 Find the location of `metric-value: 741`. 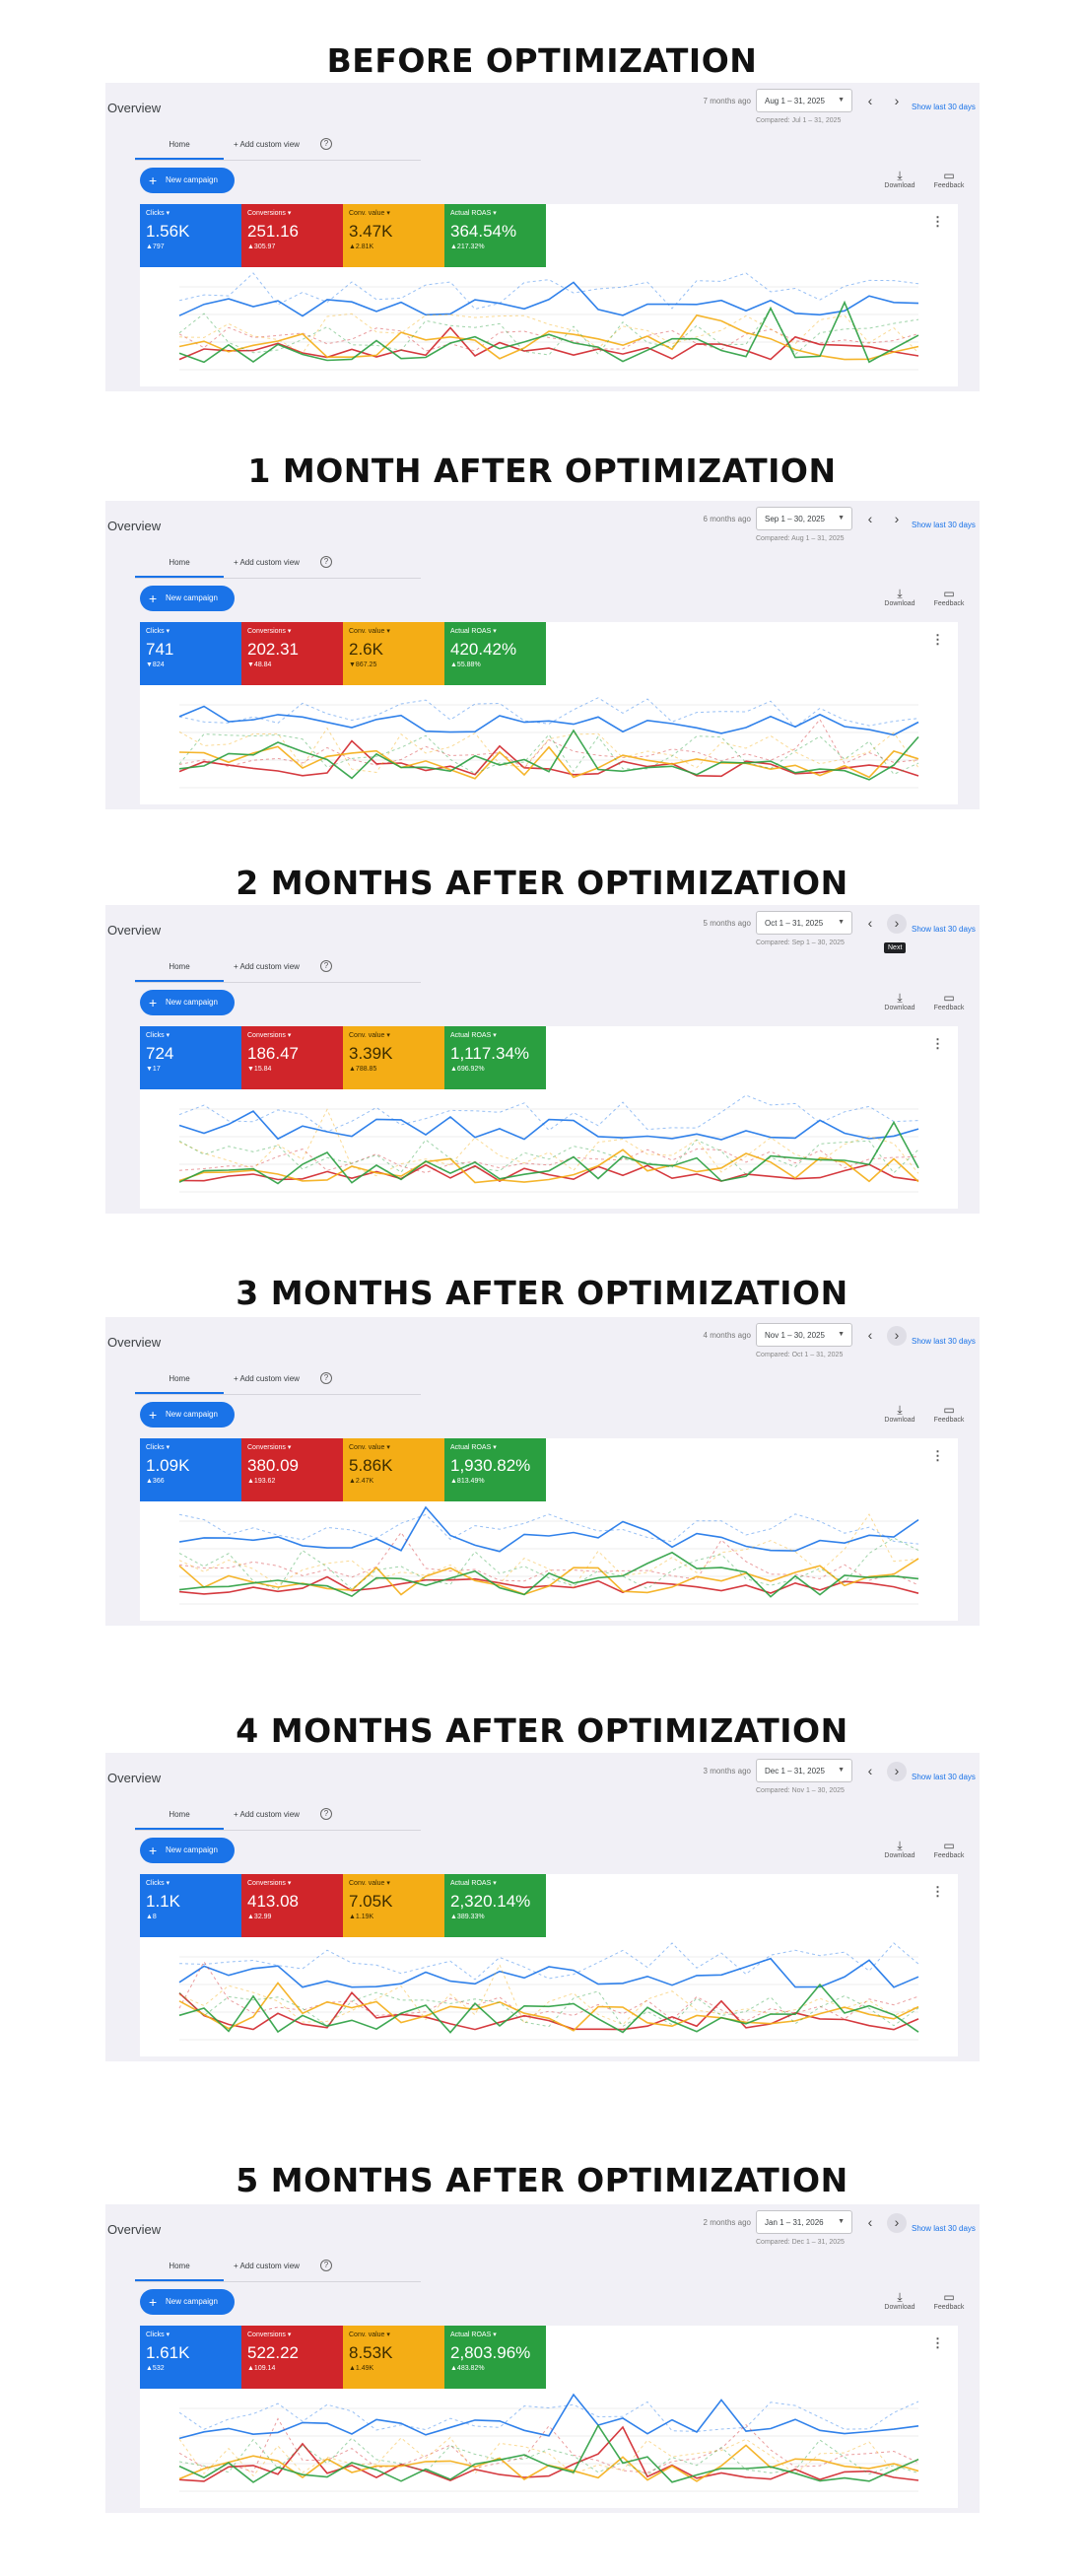

metric-value: 741 is located at coordinates (160, 649).